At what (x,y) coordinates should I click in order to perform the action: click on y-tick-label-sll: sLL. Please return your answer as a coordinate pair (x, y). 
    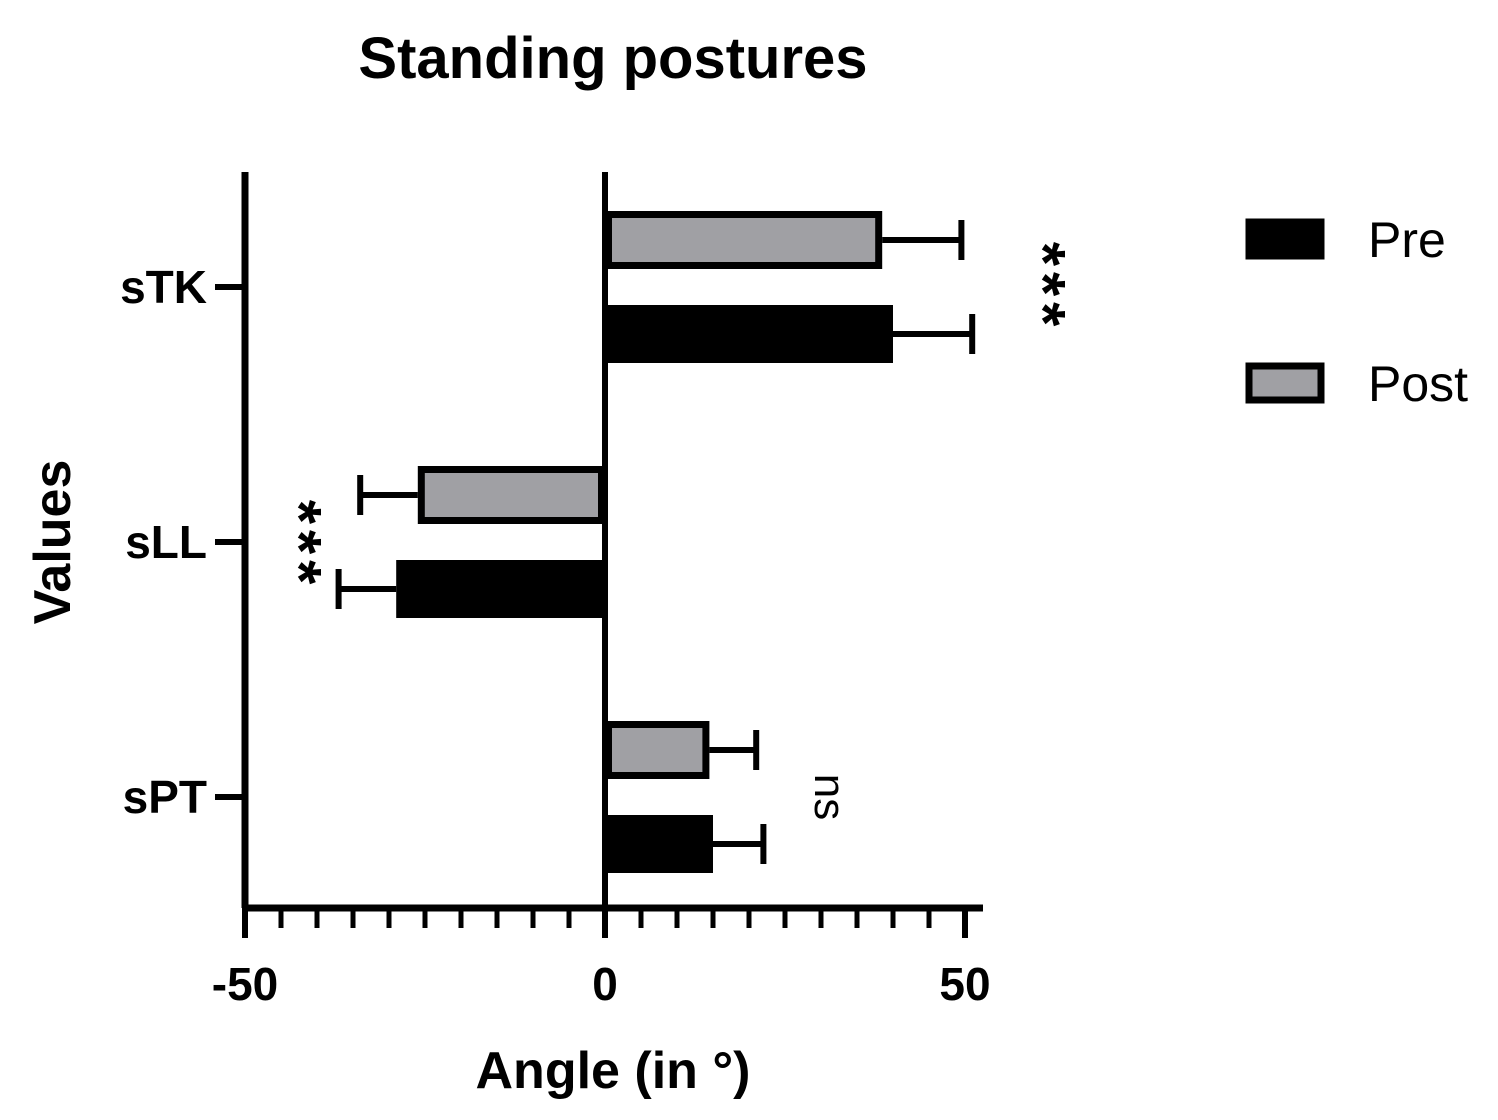
    Looking at the image, I should click on (166, 542).